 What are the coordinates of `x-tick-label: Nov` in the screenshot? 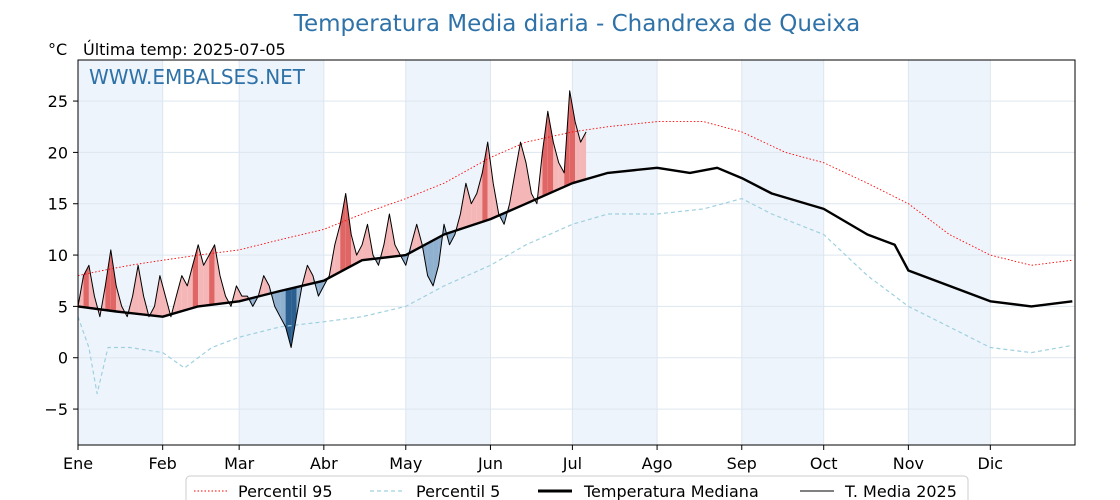 It's located at (908, 463).